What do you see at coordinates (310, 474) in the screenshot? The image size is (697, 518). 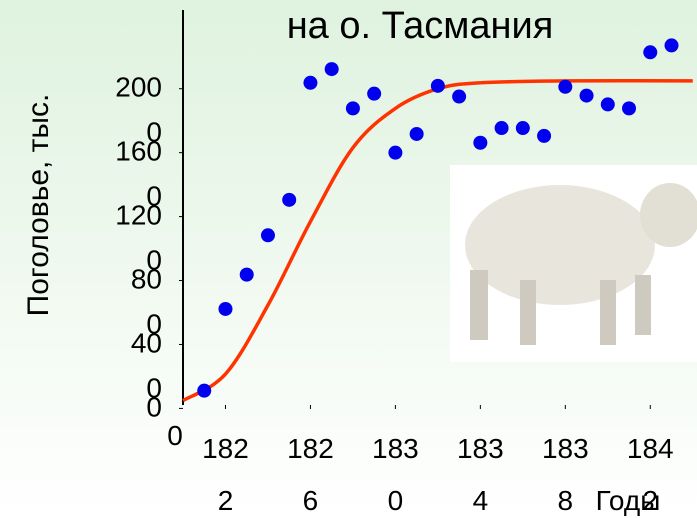 I see `x-tick-label: 182 6` at bounding box center [310, 474].